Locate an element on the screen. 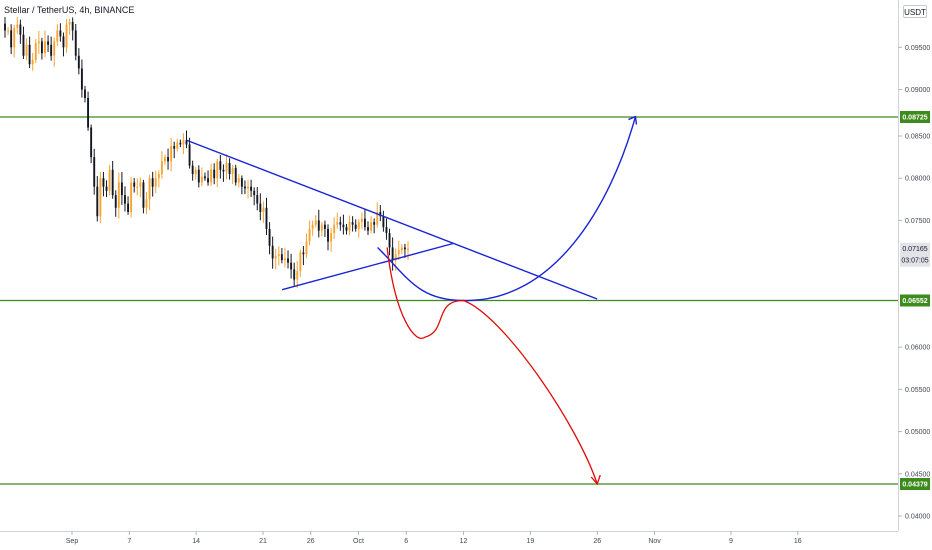 The height and width of the screenshot is (550, 932). countdown-text: 03:07:05 is located at coordinates (914, 261).